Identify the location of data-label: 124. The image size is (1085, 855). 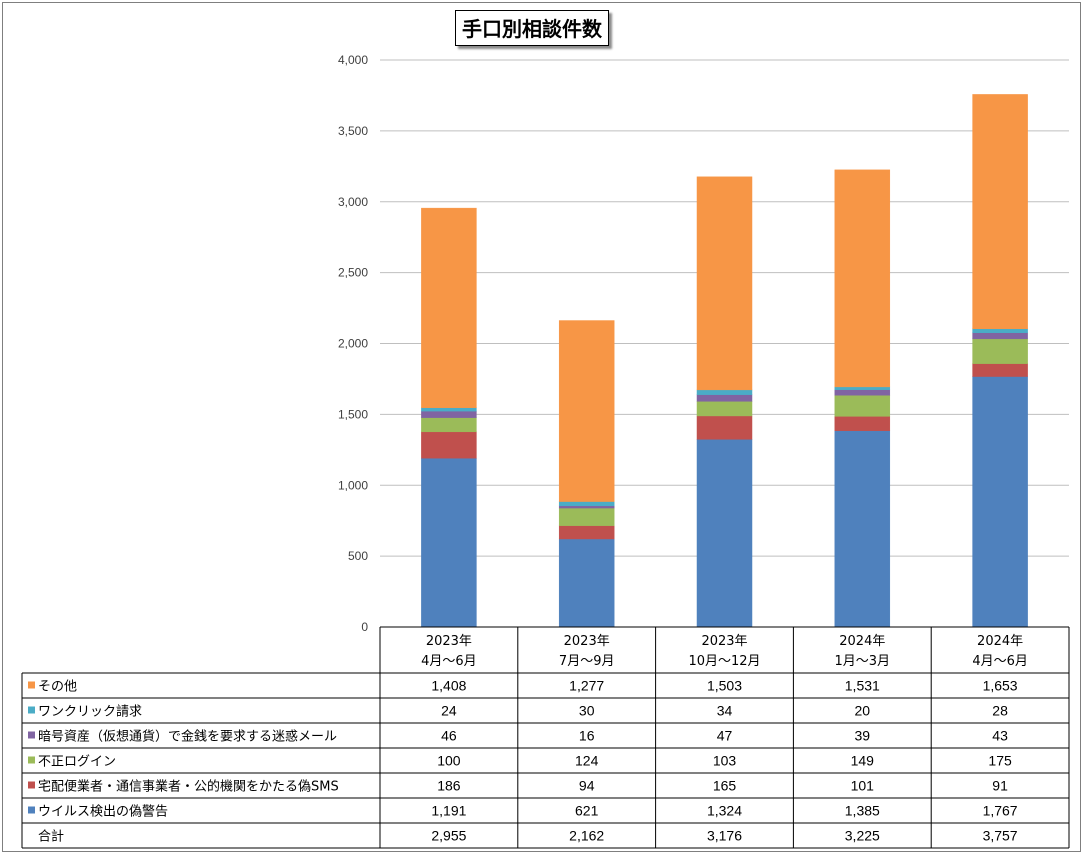
(587, 761).